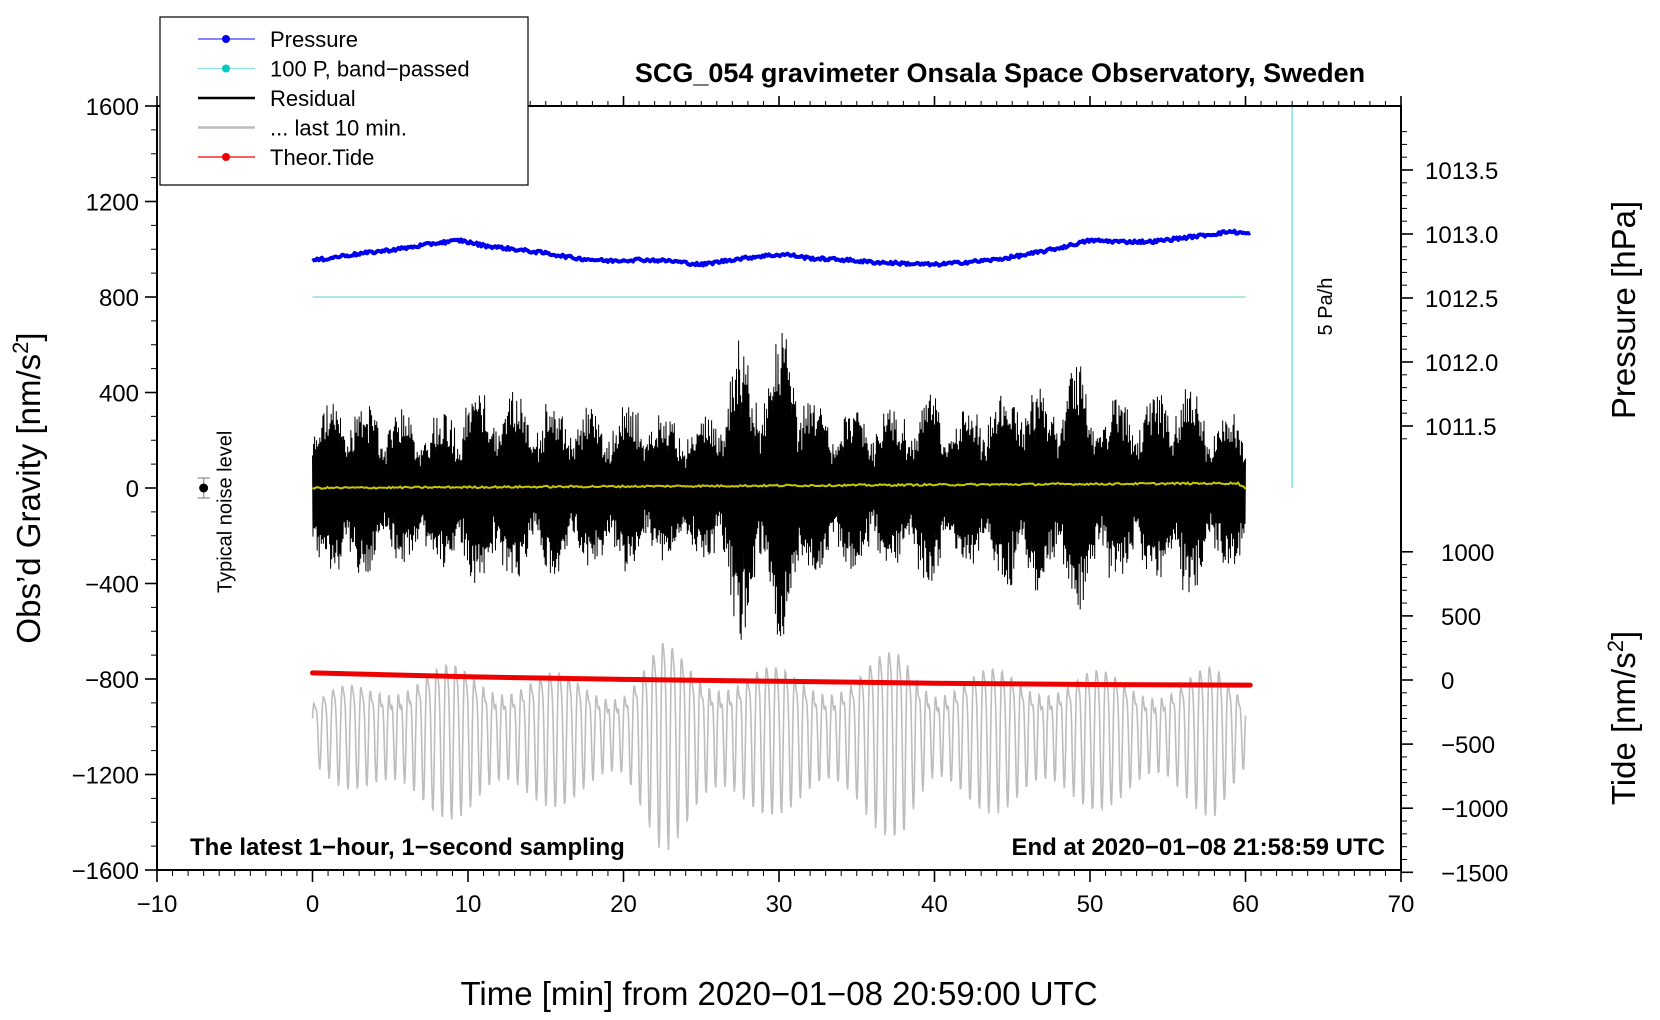  I want to click on y-tick-label: −1600, so click(105, 871).